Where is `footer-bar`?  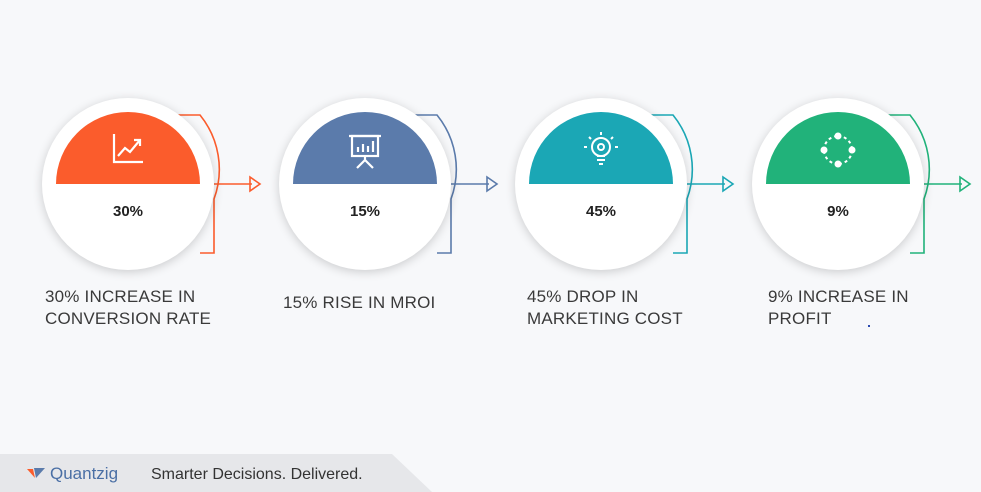 footer-bar is located at coordinates (216, 473).